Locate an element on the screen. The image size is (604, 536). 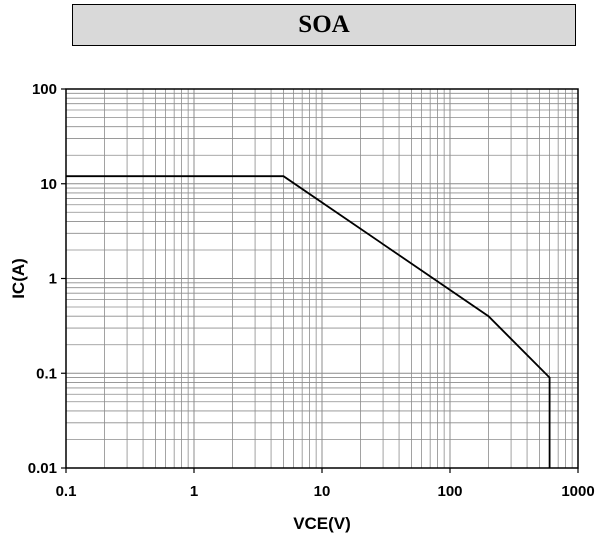
y-tick-label: 0.01 is located at coordinates (42, 468).